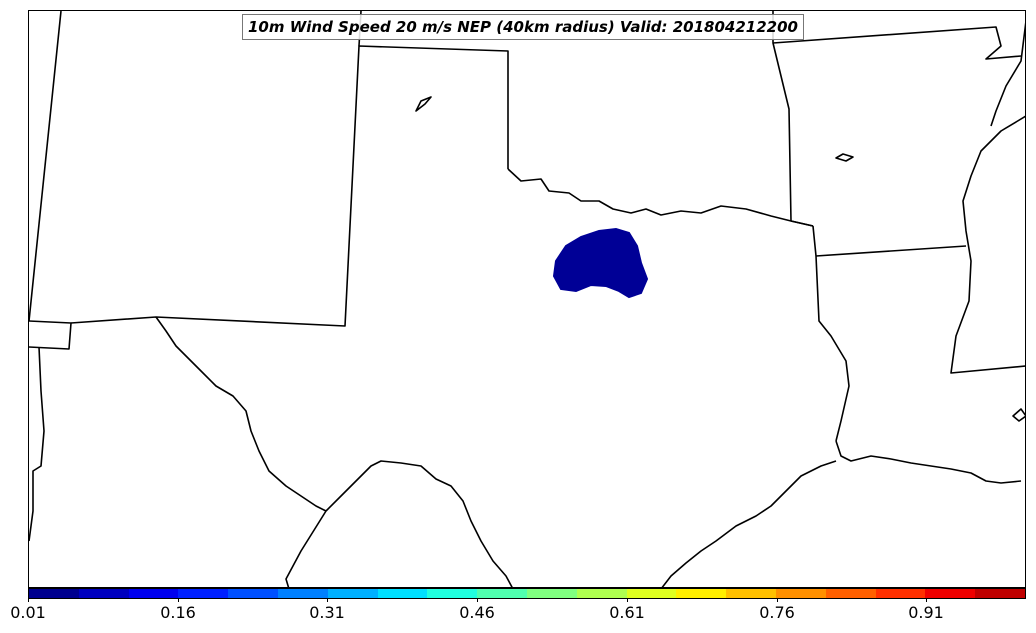 The width and height of the screenshot is (1036, 633). I want to click on state-boundary-ks-mo, so click(897, 43).